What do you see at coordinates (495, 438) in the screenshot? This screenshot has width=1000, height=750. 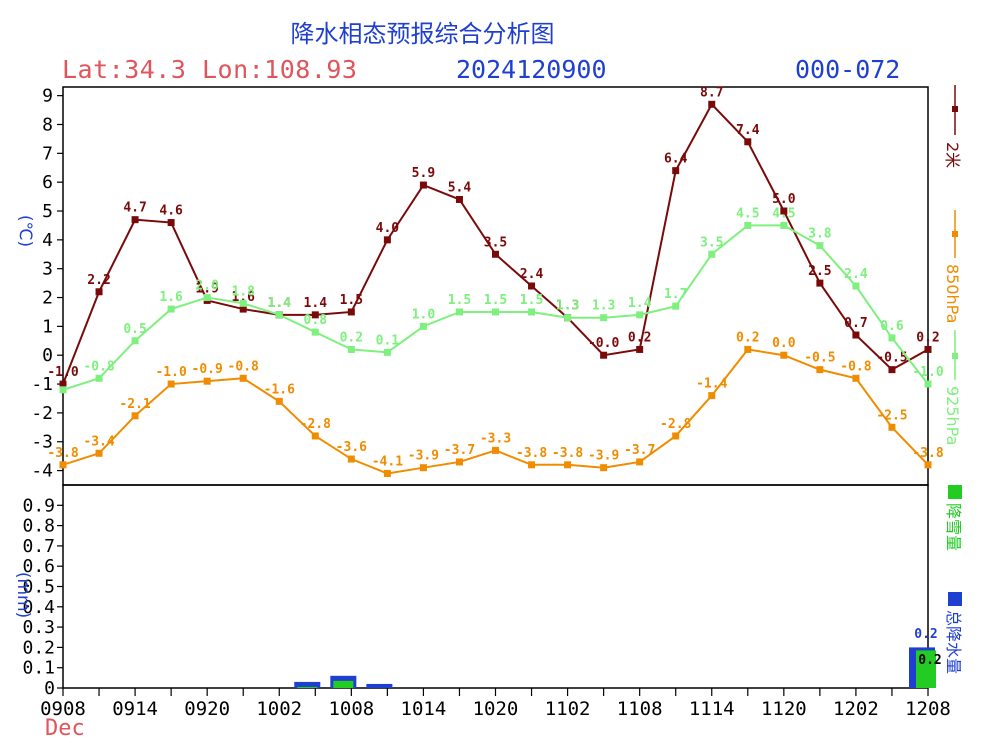 I see `data-label-t850: -3.3` at bounding box center [495, 438].